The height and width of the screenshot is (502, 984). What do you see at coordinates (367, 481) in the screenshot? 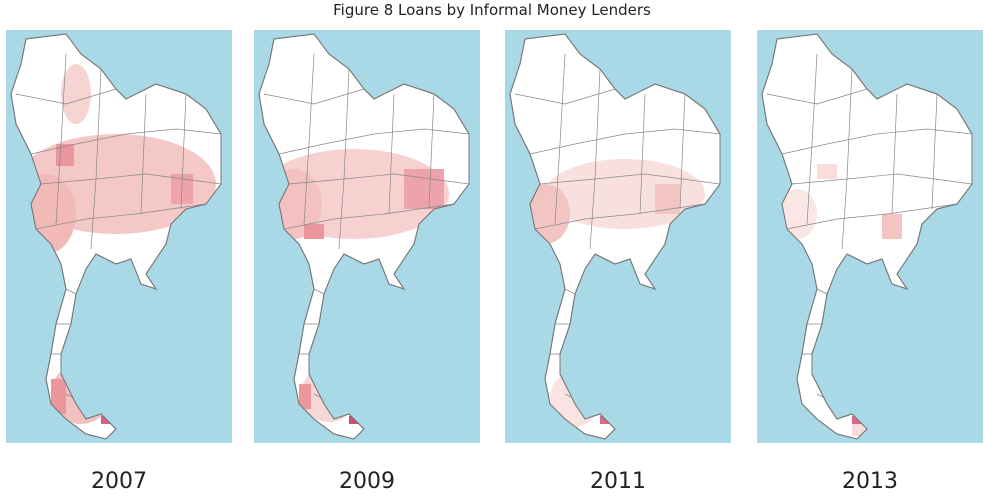
I see `map-label: 2009` at bounding box center [367, 481].